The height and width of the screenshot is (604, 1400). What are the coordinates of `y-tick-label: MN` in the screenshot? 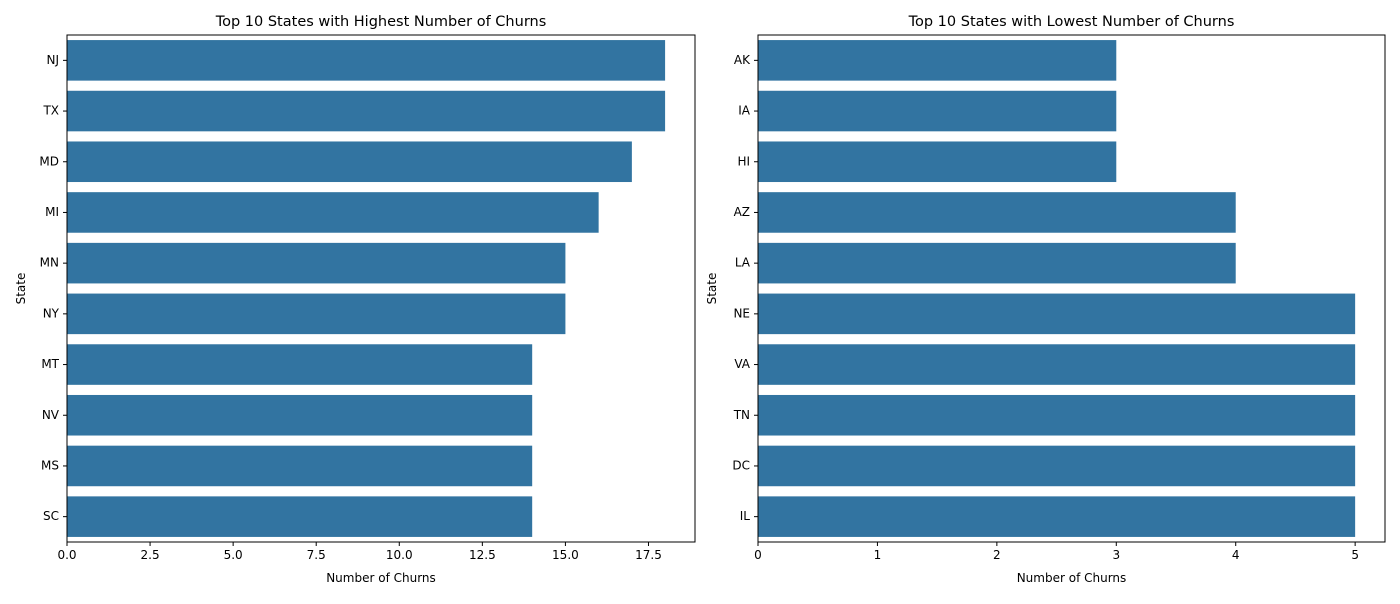 It's located at (49, 263).